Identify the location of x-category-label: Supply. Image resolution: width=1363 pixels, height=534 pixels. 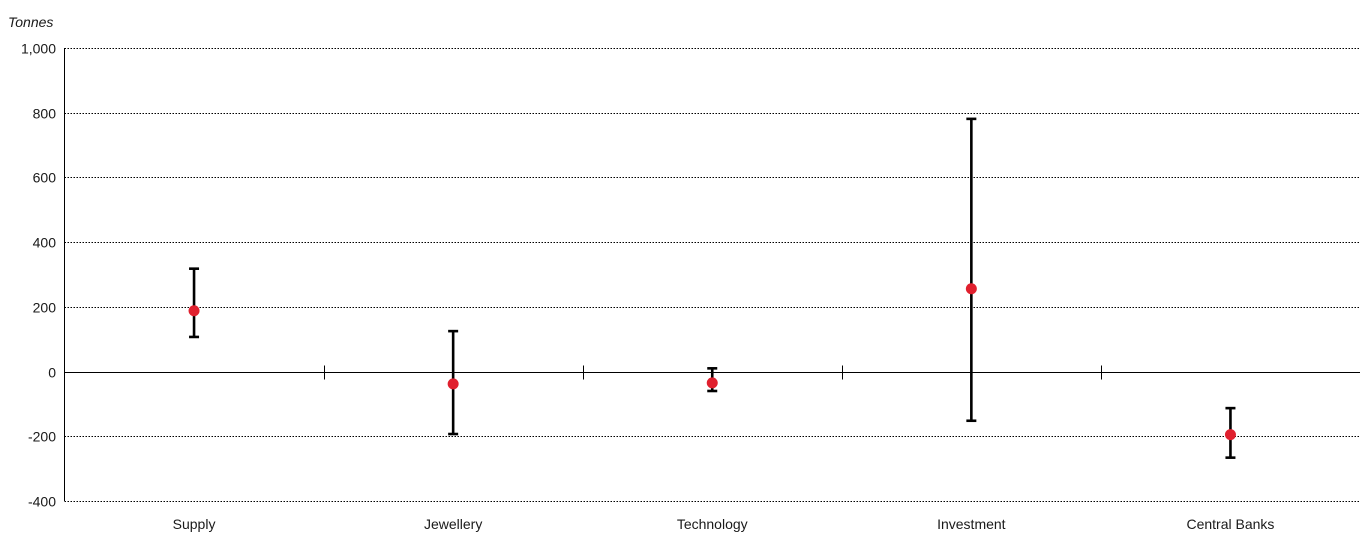
(194, 524).